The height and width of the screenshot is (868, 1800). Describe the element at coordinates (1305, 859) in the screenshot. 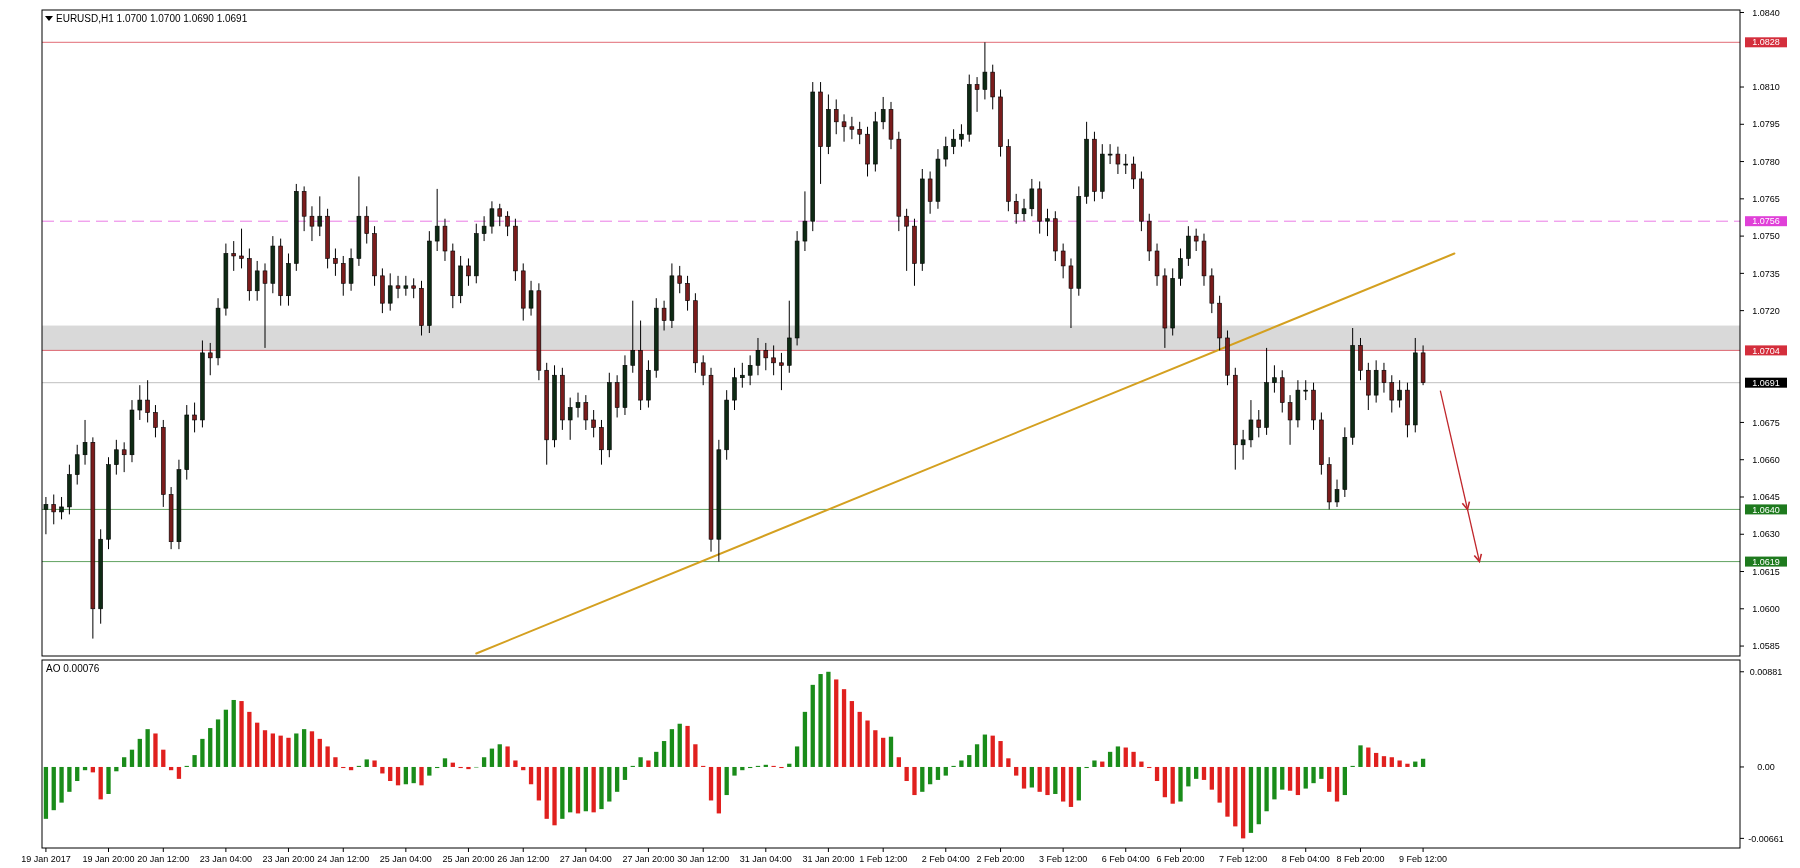

I see `x-tick-label: 8 Feb 04:00` at that location.